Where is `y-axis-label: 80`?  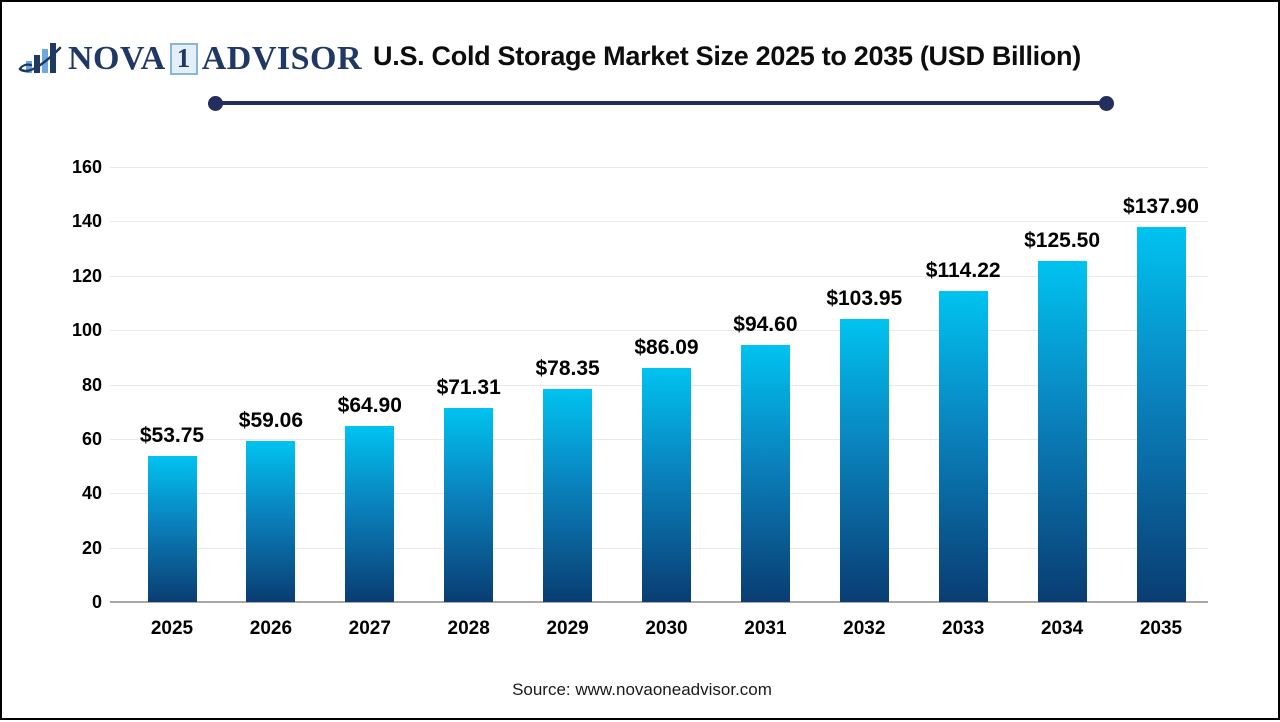
y-axis-label: 80 is located at coordinates (91, 384).